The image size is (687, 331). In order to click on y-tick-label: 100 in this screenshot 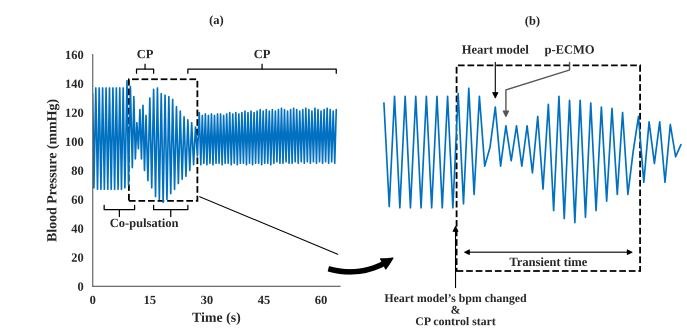, I will do `click(75, 142)`.